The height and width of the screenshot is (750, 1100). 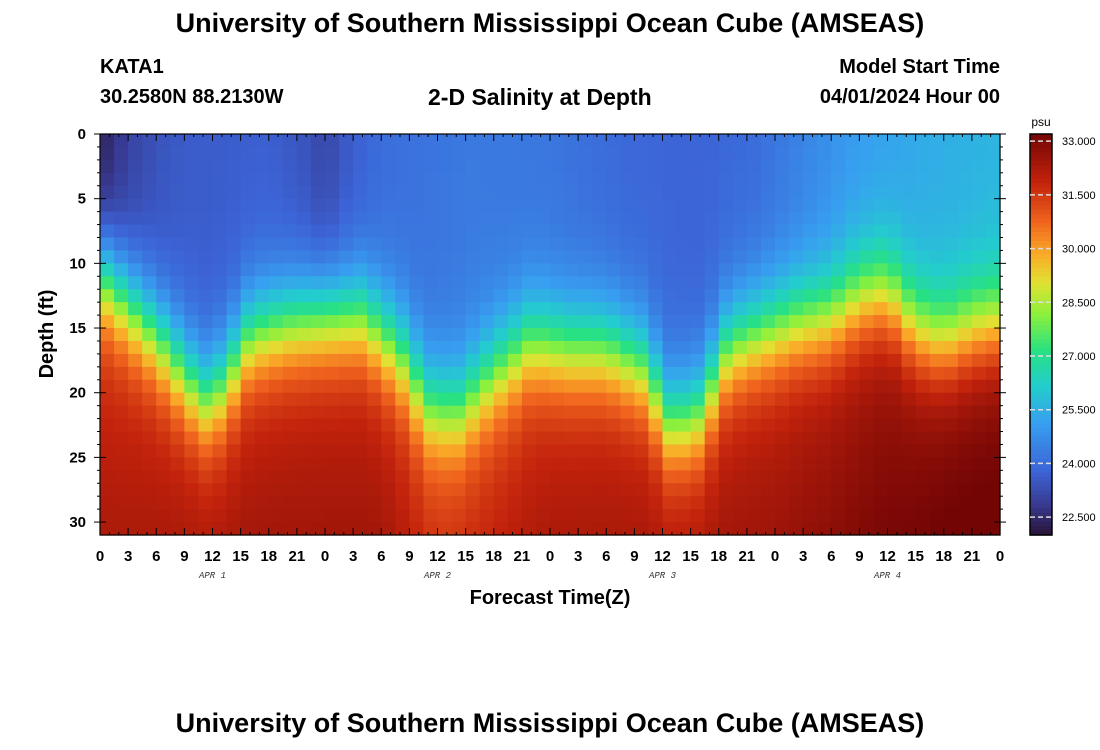 What do you see at coordinates (77, 393) in the screenshot?
I see `y-tick-label: 20` at bounding box center [77, 393].